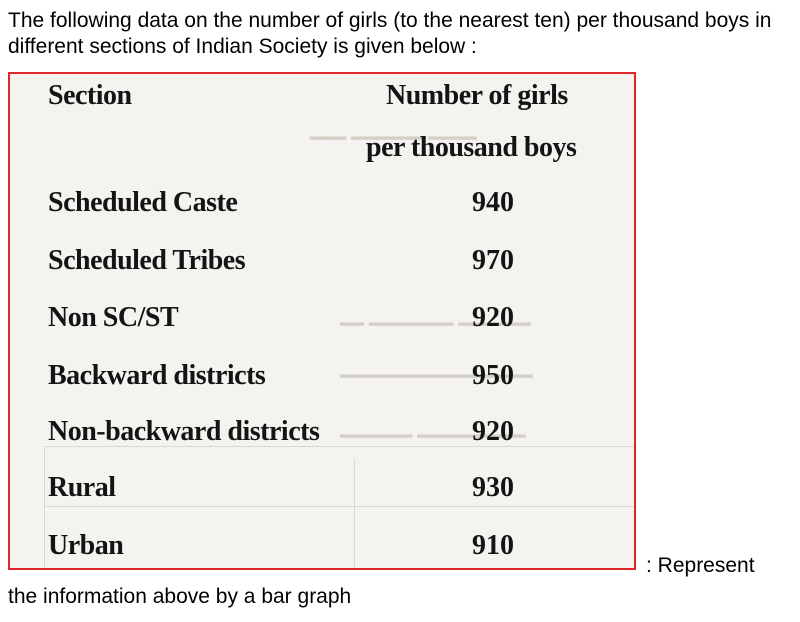  Describe the element at coordinates (433, 437) in the screenshot. I see `bleed-through-decoration: ━━━━━━ ━━━━━━━━━` at that location.